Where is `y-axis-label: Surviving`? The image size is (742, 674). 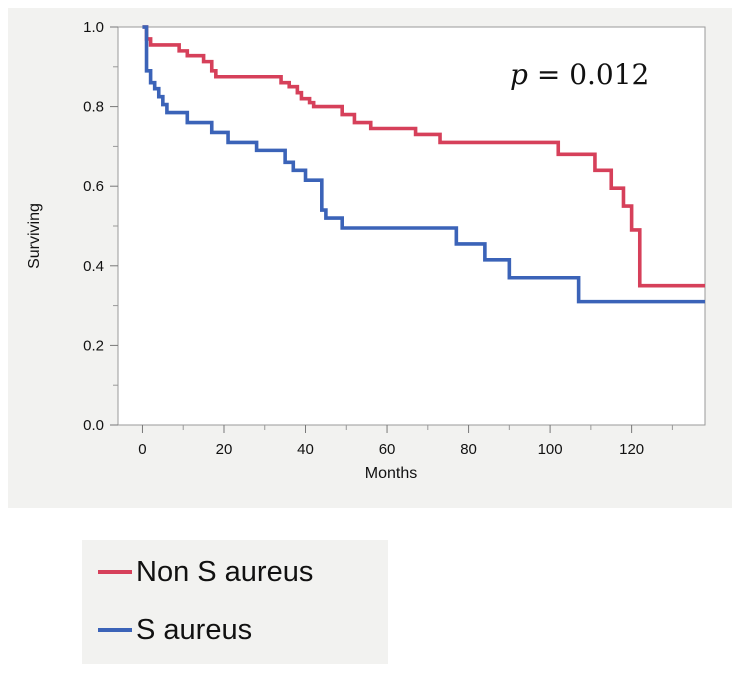 y-axis-label: Surviving is located at coordinates (34, 236).